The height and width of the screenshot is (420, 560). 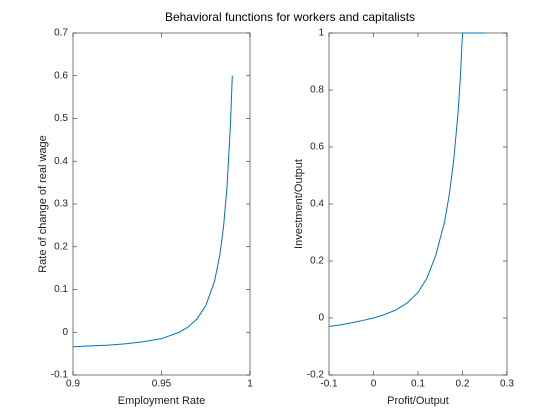 I want to click on x-tick-label: 0.2, so click(x=463, y=384).